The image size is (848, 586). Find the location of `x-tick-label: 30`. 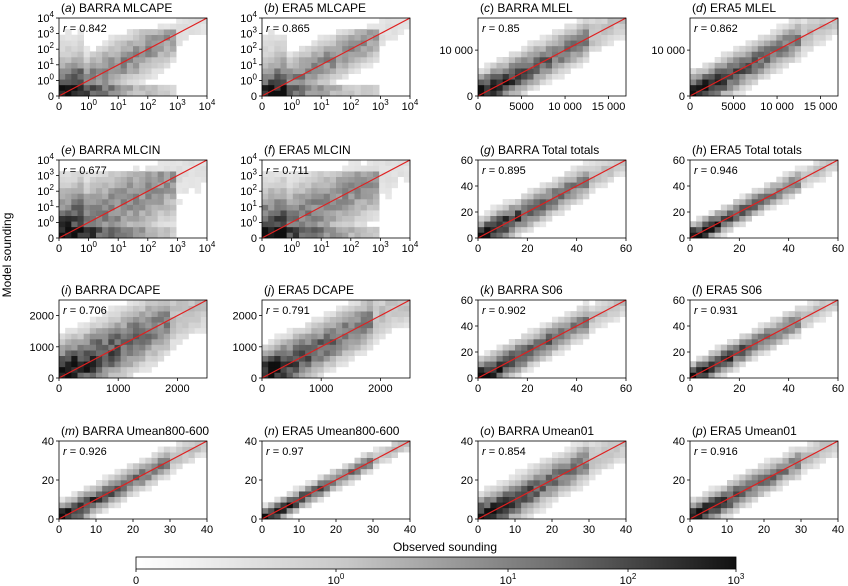

x-tick-label: 30 is located at coordinates (373, 530).